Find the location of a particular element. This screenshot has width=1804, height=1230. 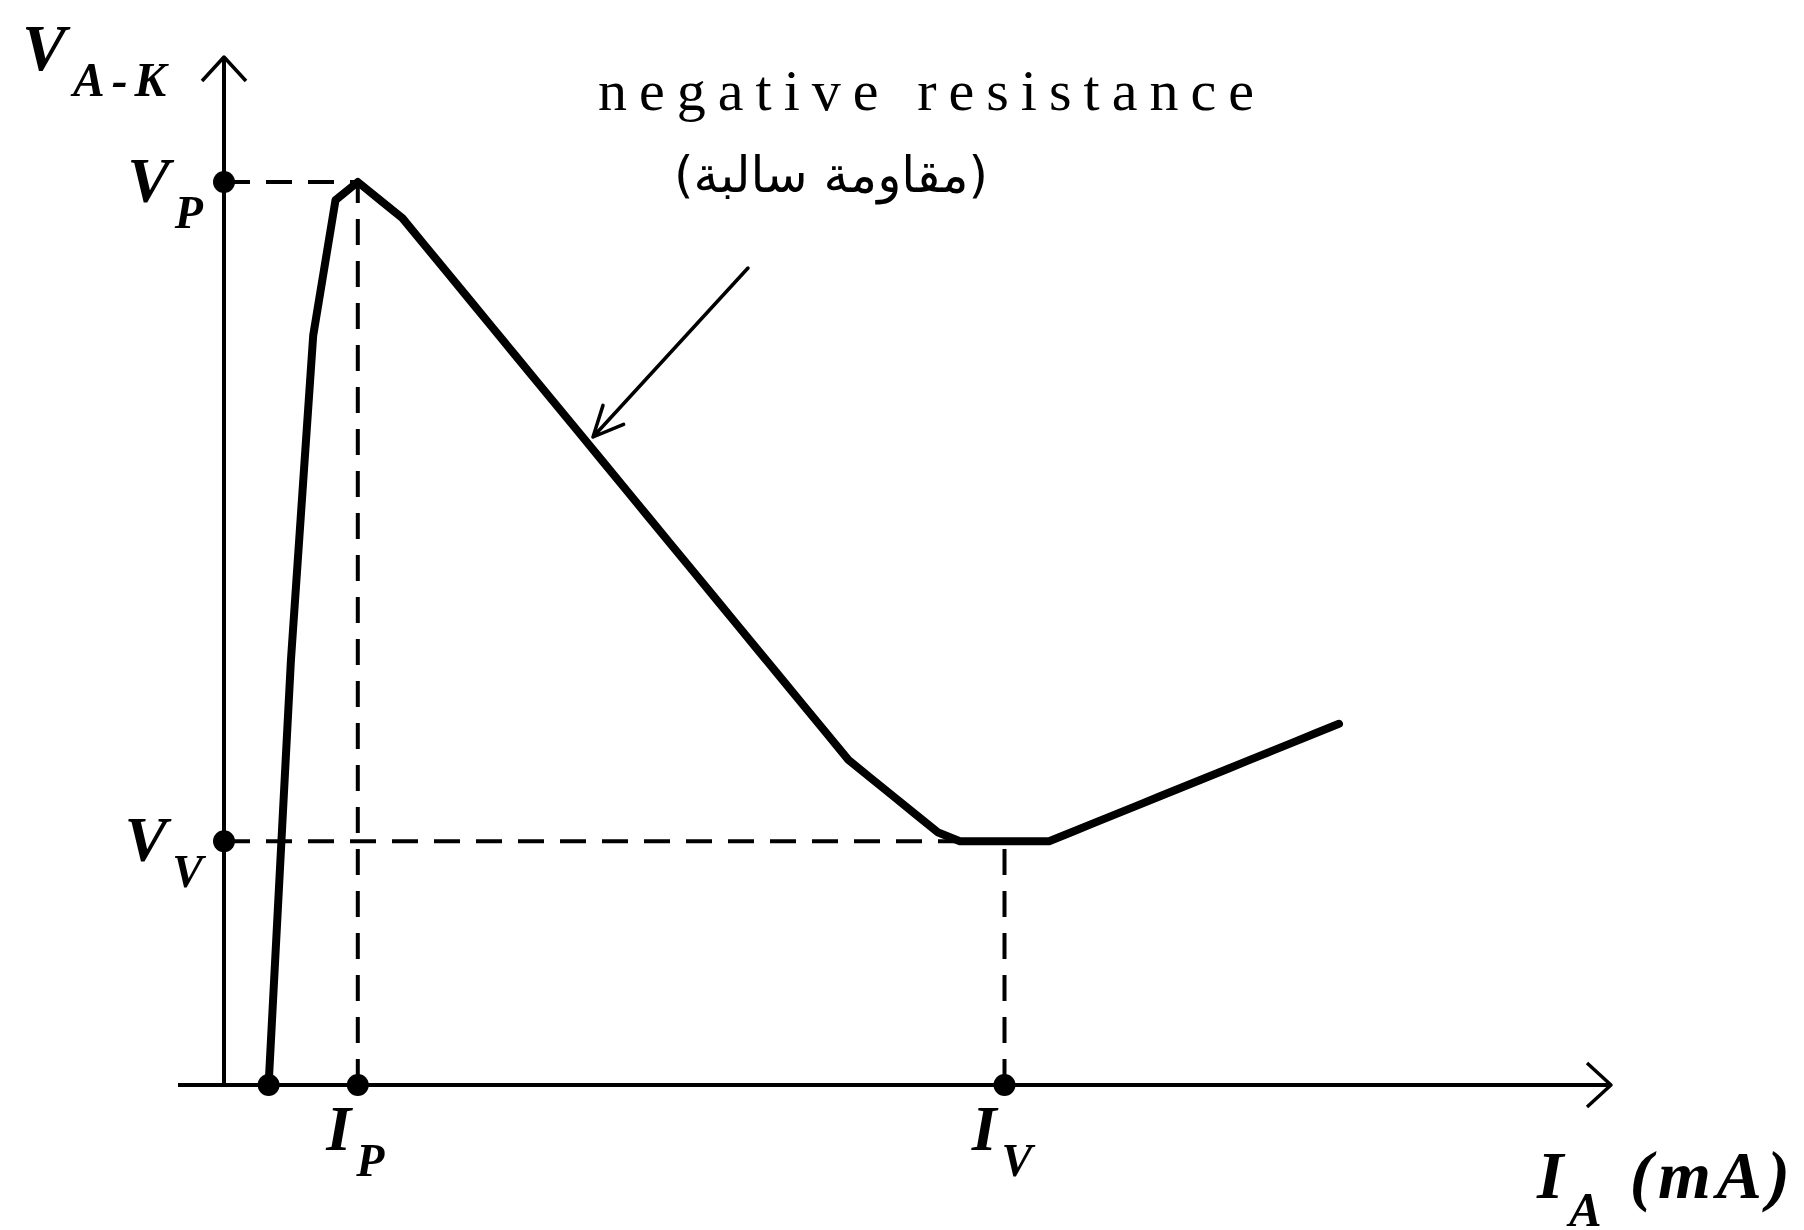

y-axis-title: V$_{A-K}$ is located at coordinates (98, 58).